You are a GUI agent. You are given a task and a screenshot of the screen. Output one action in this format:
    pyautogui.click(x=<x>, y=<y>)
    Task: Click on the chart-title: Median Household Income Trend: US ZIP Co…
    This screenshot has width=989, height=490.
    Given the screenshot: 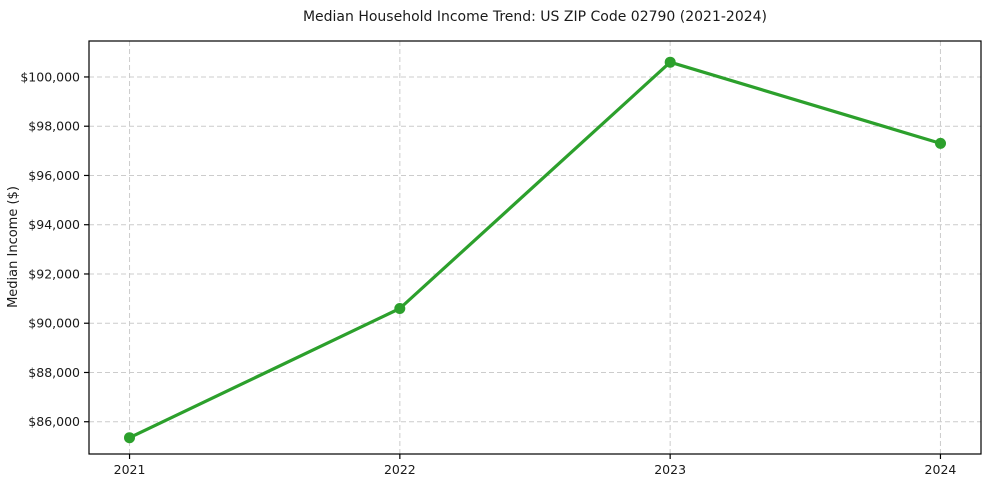 What is the action you would take?
    pyautogui.click(x=535, y=17)
    